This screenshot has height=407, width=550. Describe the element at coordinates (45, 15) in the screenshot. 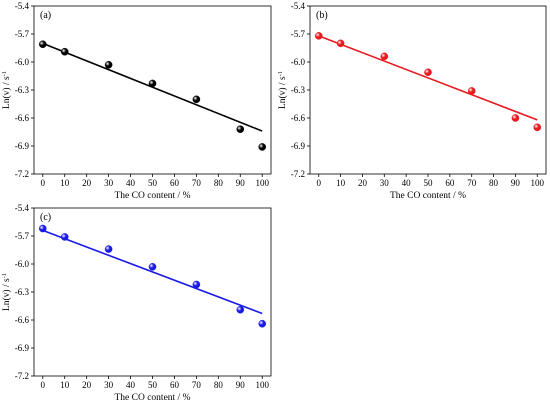

I see `panel-label: (a)` at that location.